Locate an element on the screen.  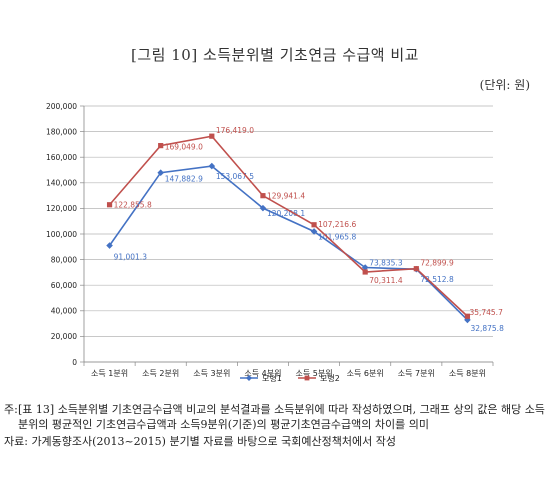
note-mark: 주: is located at coordinates (11, 409).